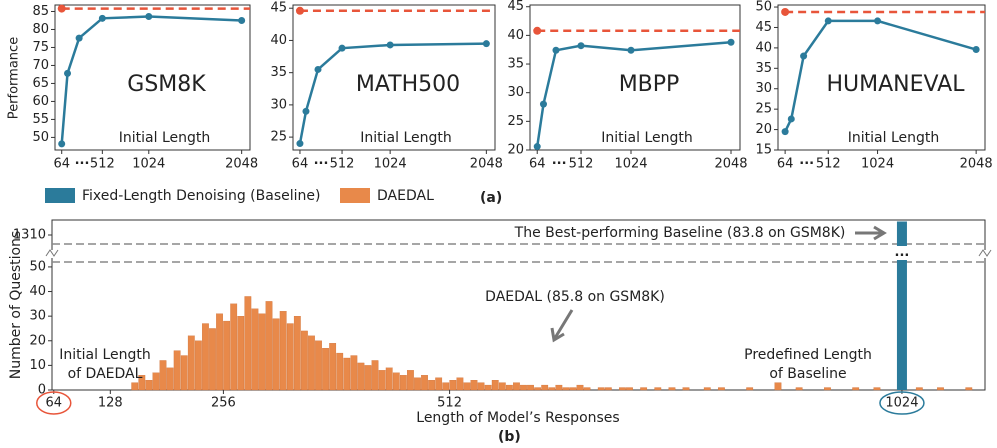 The image size is (997, 448). Describe the element at coordinates (649, 84) in the screenshot. I see `dataset-label: MBPP` at that location.